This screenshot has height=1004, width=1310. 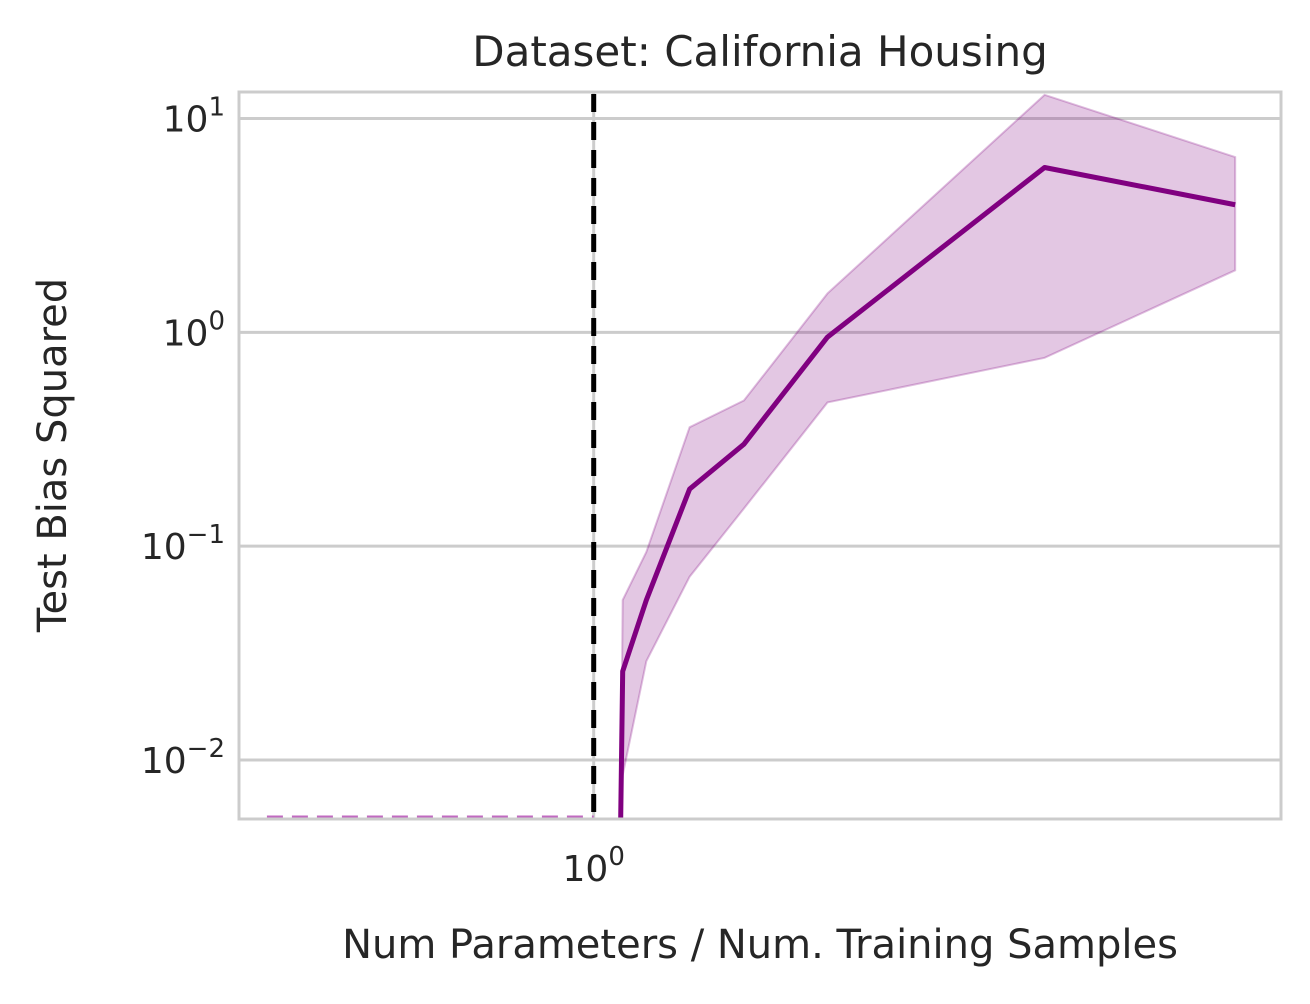 What do you see at coordinates (194, 330) in the screenshot?
I see `y-tick-label: 10⁰` at bounding box center [194, 330].